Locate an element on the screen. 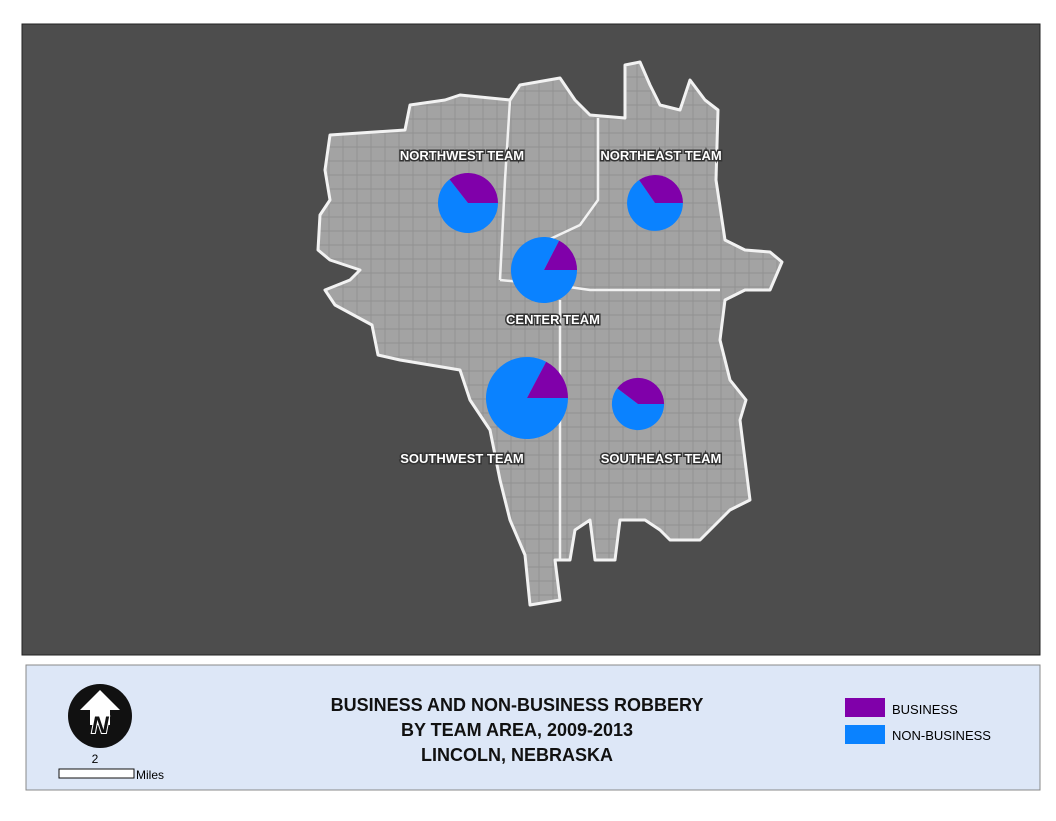 Image resolution: width=1056 pixels, height=821 pixels. title-line: LINCOLN, NEBRASKA is located at coordinates (517, 755).